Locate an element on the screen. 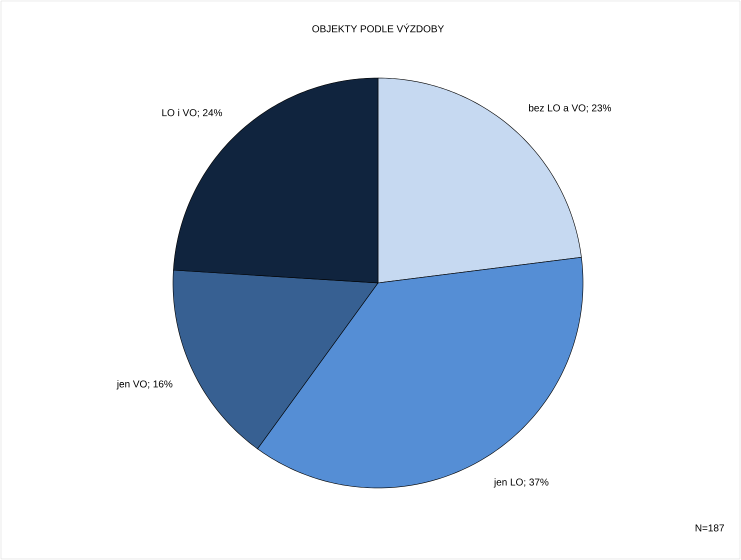  text: N=187 is located at coordinates (710, 528).